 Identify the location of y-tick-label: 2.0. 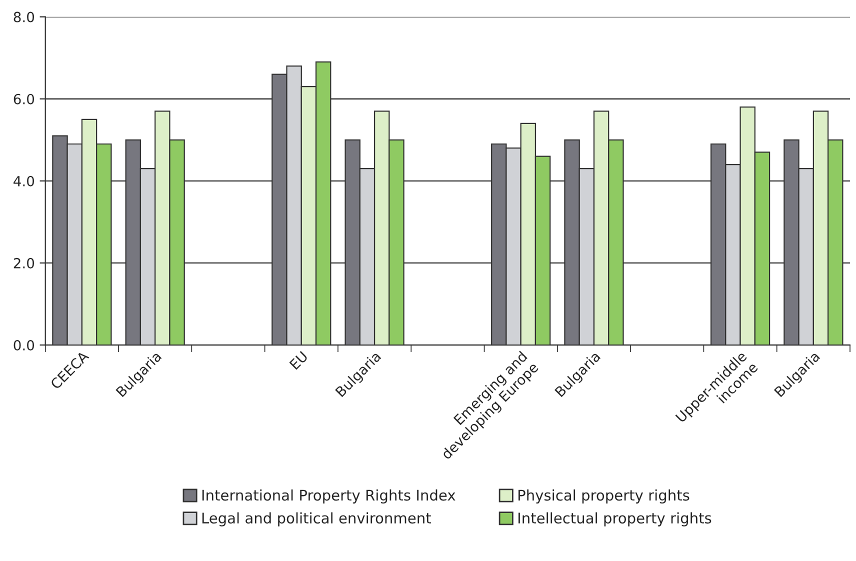
(24, 263).